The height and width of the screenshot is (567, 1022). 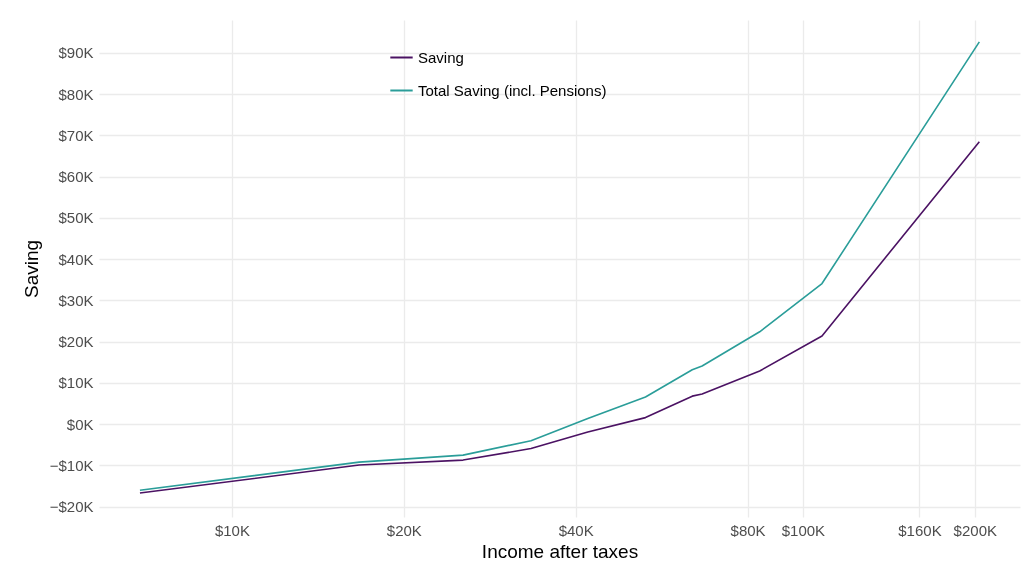 What do you see at coordinates (803, 530) in the screenshot?
I see `x-tick-label: $100K` at bounding box center [803, 530].